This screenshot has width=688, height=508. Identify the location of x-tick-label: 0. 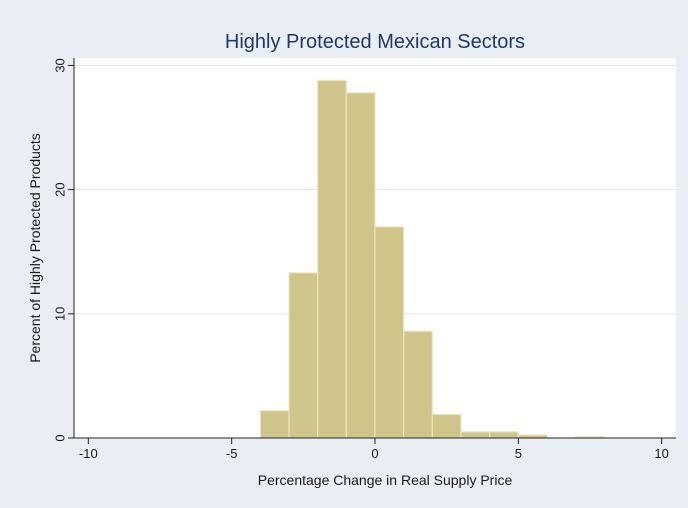
(374, 453).